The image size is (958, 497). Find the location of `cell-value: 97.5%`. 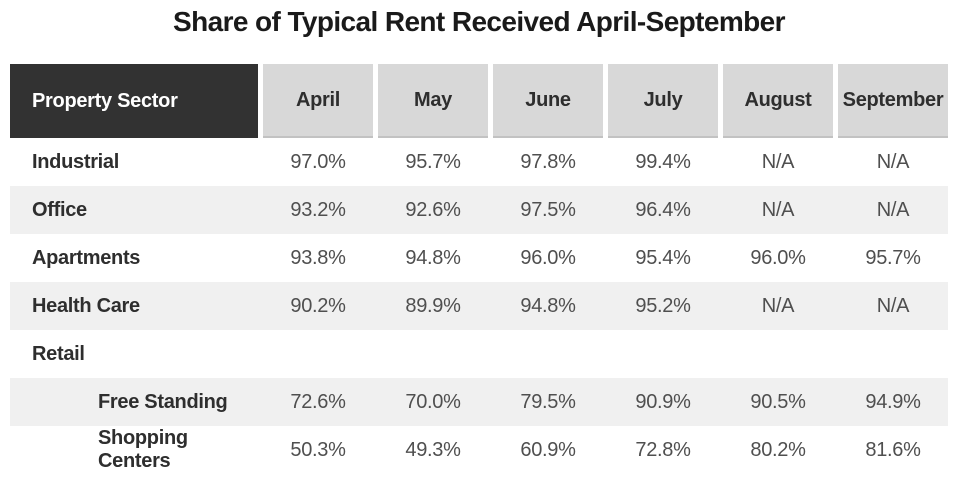

cell-value: 97.5% is located at coordinates (548, 209).